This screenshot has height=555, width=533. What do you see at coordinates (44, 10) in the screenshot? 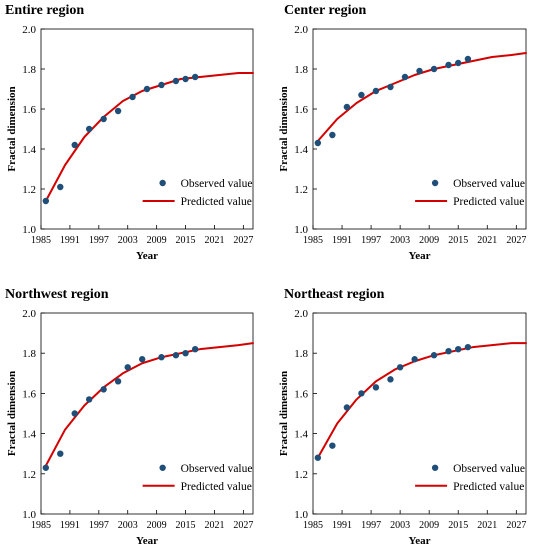
I see `chart-title: Entire region` at bounding box center [44, 10].